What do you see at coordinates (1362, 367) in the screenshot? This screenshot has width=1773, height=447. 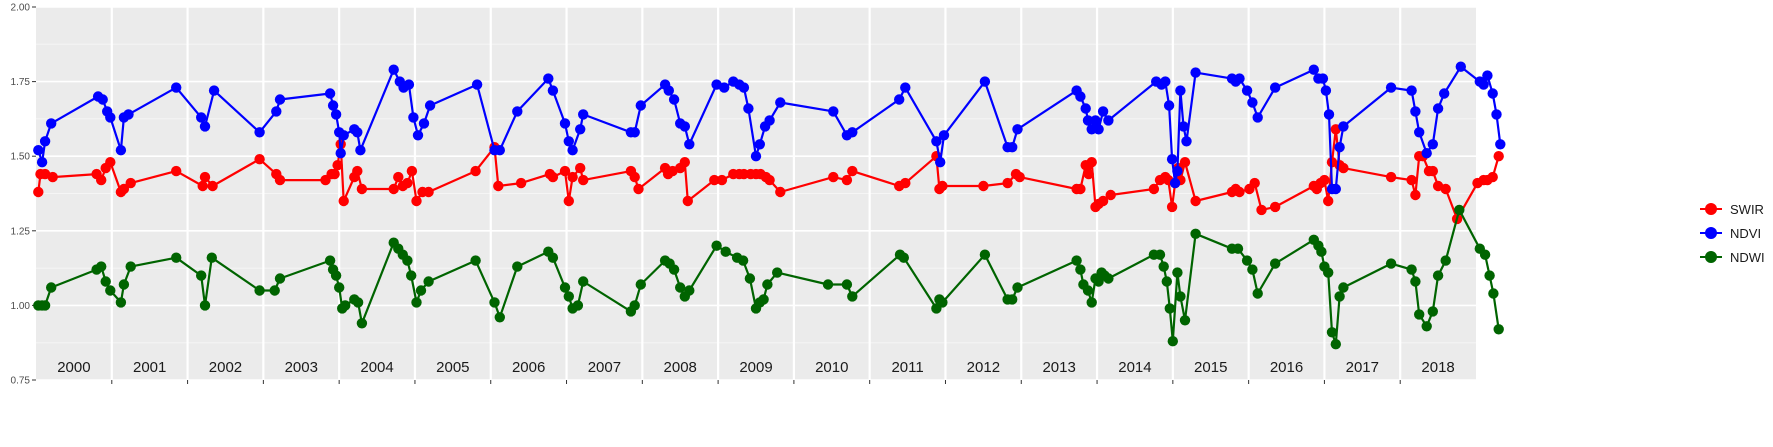 I see `panel-label: 2017` at bounding box center [1362, 367].